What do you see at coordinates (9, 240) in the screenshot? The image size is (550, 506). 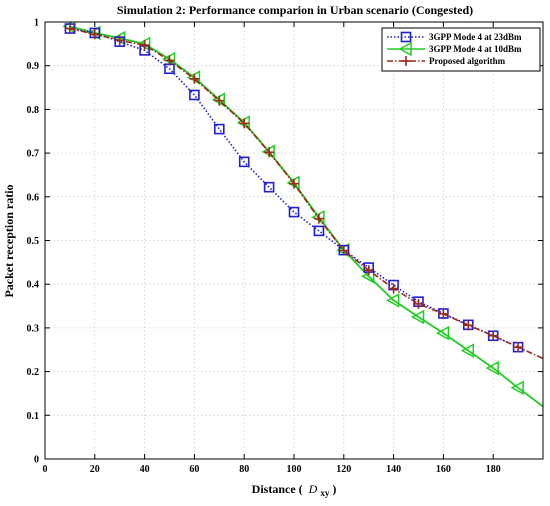 I see `y-axis-label: Packet reception ratio` at bounding box center [9, 240].